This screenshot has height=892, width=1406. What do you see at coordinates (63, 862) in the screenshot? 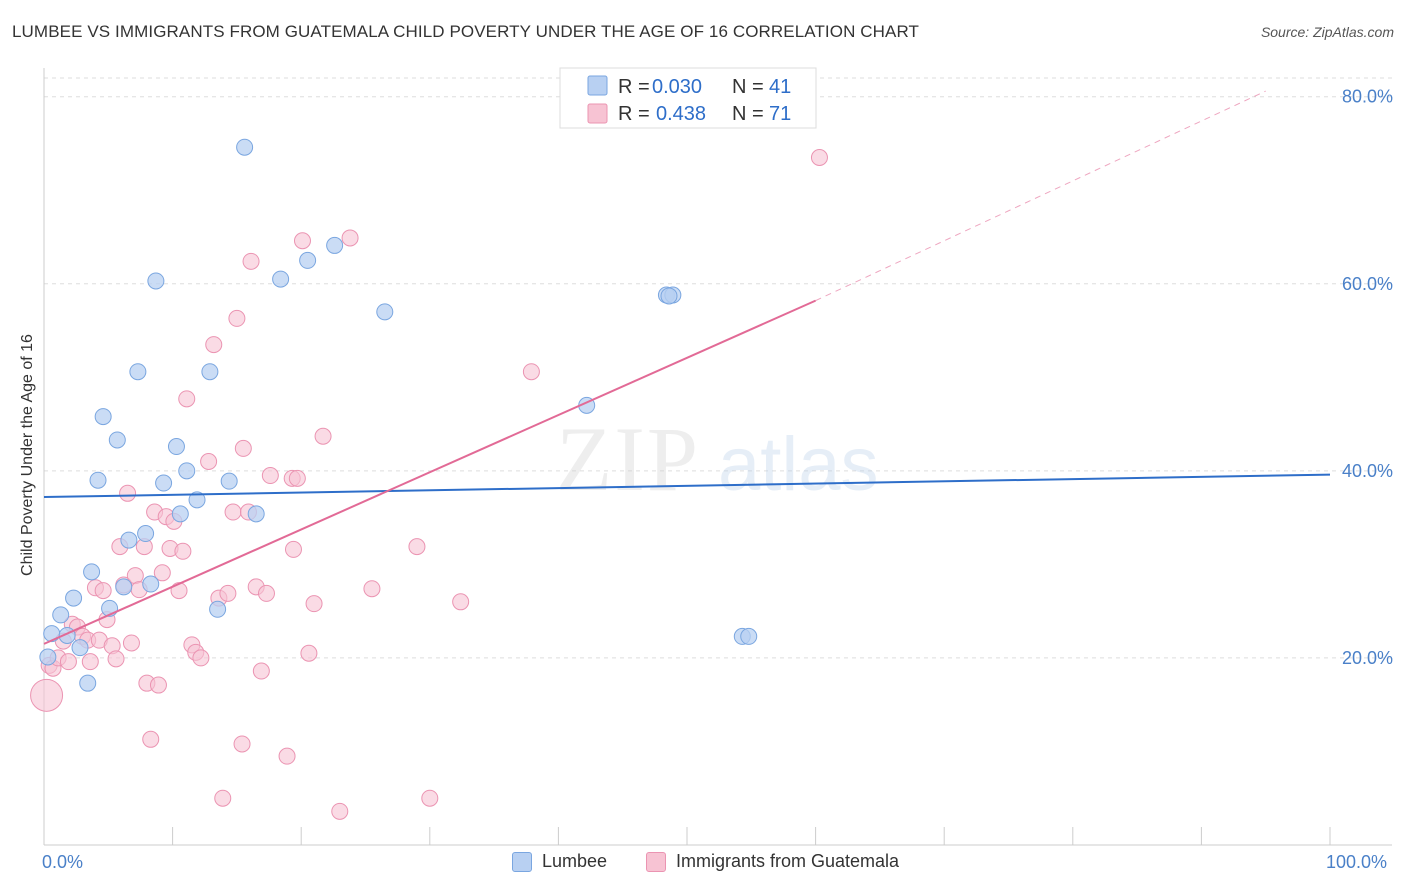
I see `x-tick-label-min: 0.0%` at bounding box center [63, 862].